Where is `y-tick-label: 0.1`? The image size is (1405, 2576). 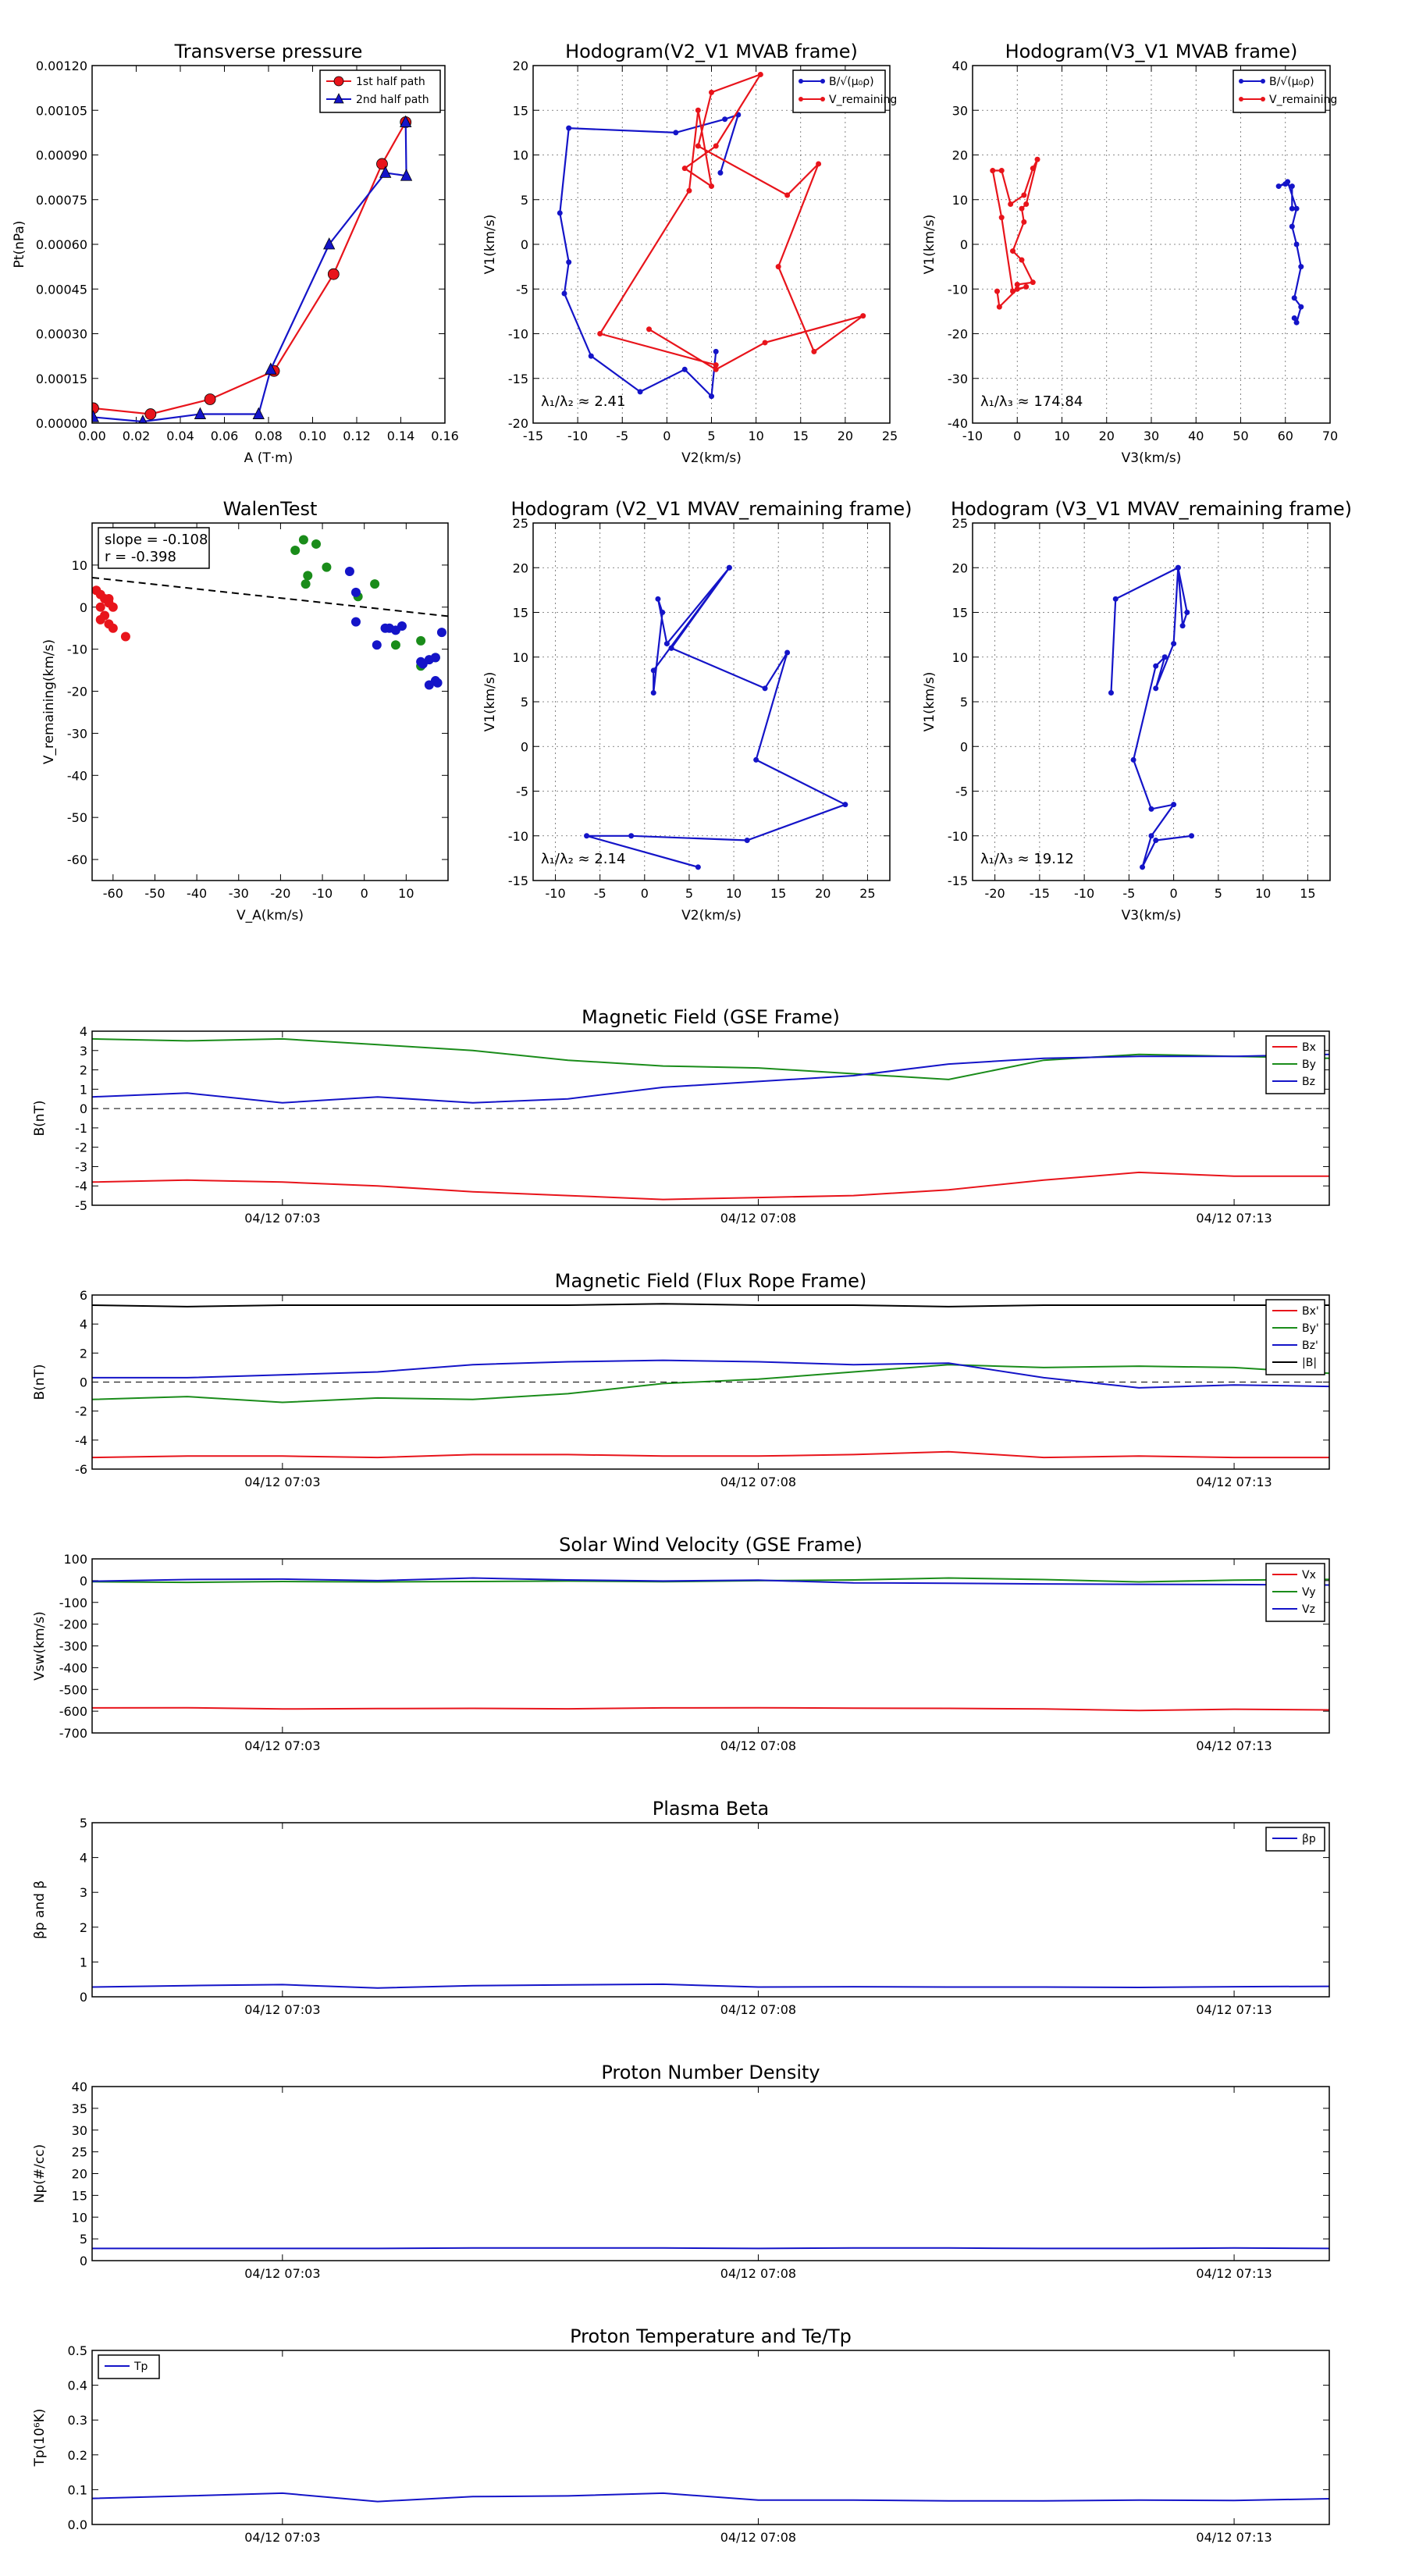
y-tick-label: 0.1 is located at coordinates (77, 2489).